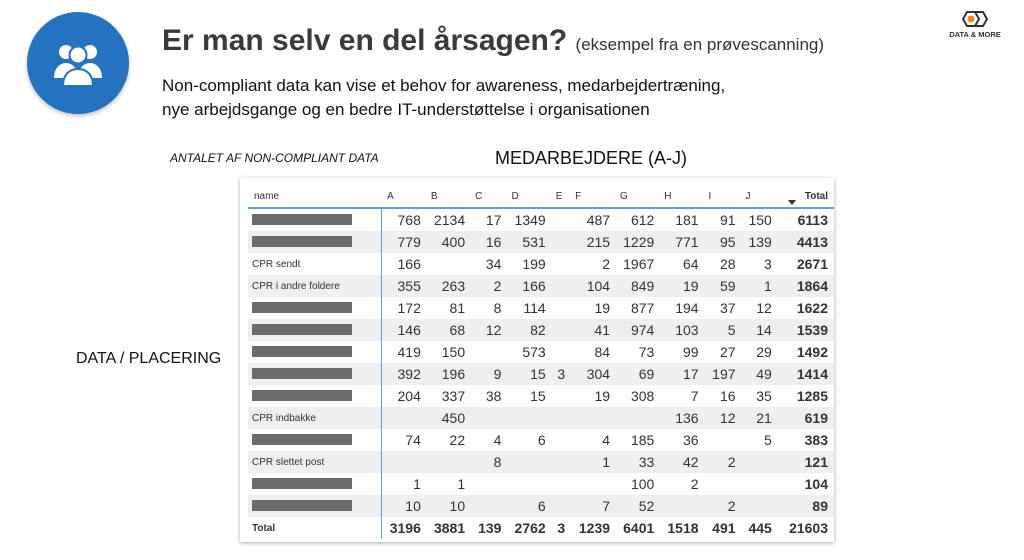 Image resolution: width=1024 pixels, height=560 pixels. I want to click on table-row: CPR slettet post 8 1 33 42 2 121, so click(541, 462).